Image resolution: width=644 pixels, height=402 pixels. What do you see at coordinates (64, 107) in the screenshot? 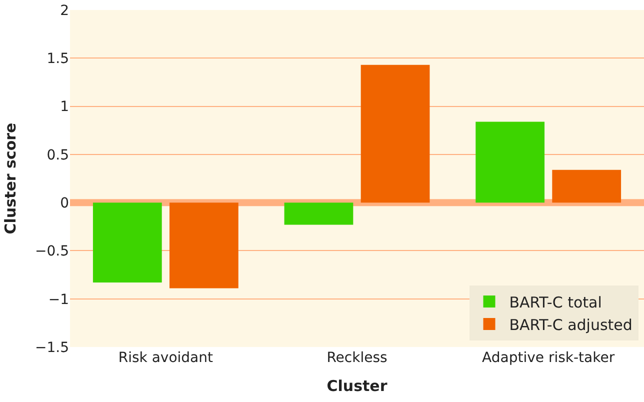
I see `y-tick-label: 1` at bounding box center [64, 107].